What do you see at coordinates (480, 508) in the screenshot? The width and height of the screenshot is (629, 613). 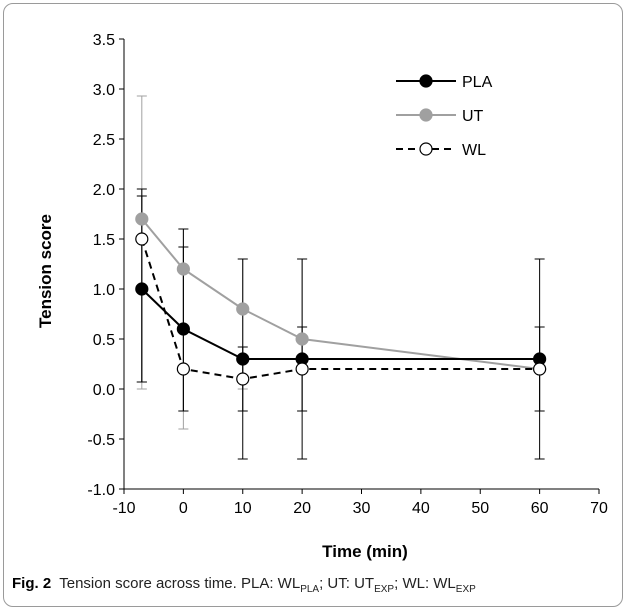 I see `x-tick-label: 50` at bounding box center [480, 508].